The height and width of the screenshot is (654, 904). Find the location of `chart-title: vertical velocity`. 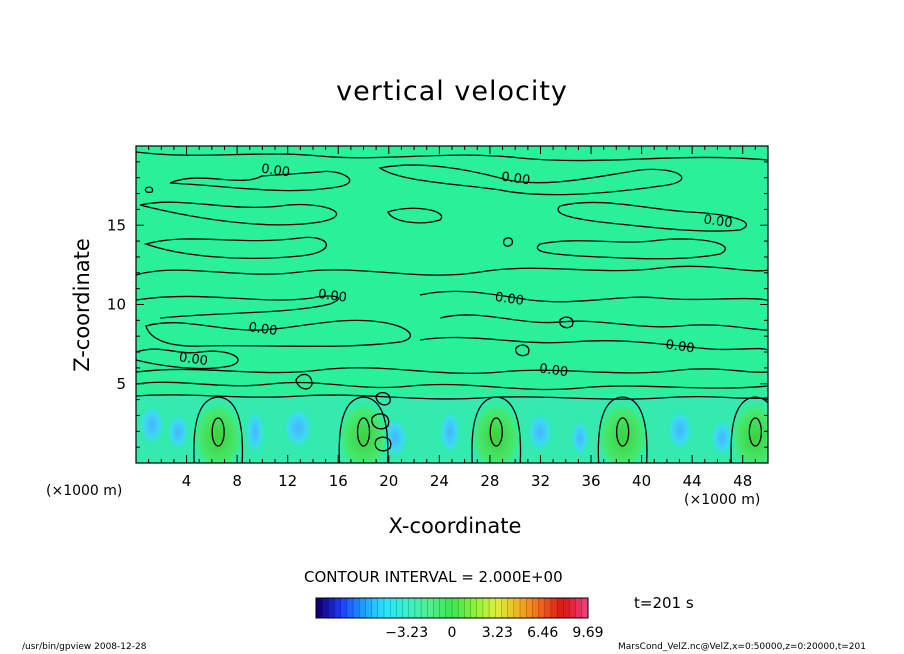

chart-title: vertical velocity is located at coordinates (452, 91).